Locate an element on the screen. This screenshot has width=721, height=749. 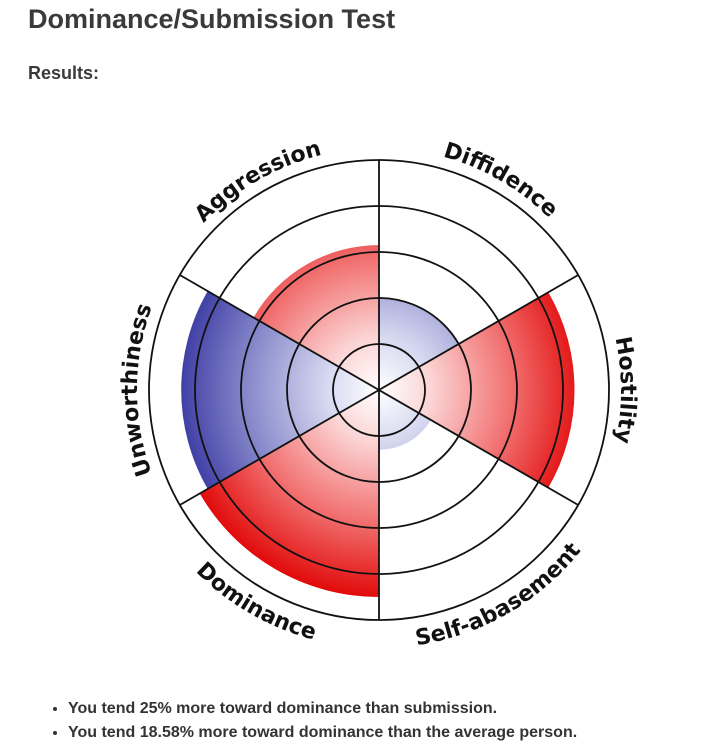
sector-hostility is located at coordinates (477, 390).